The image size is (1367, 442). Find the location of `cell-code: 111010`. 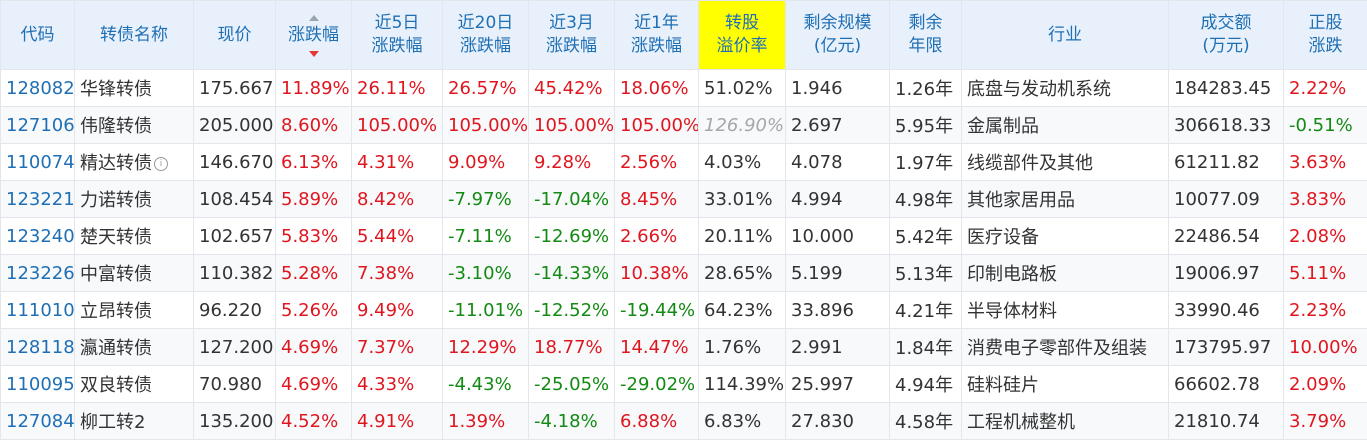

cell-code: 111010 is located at coordinates (37, 310).